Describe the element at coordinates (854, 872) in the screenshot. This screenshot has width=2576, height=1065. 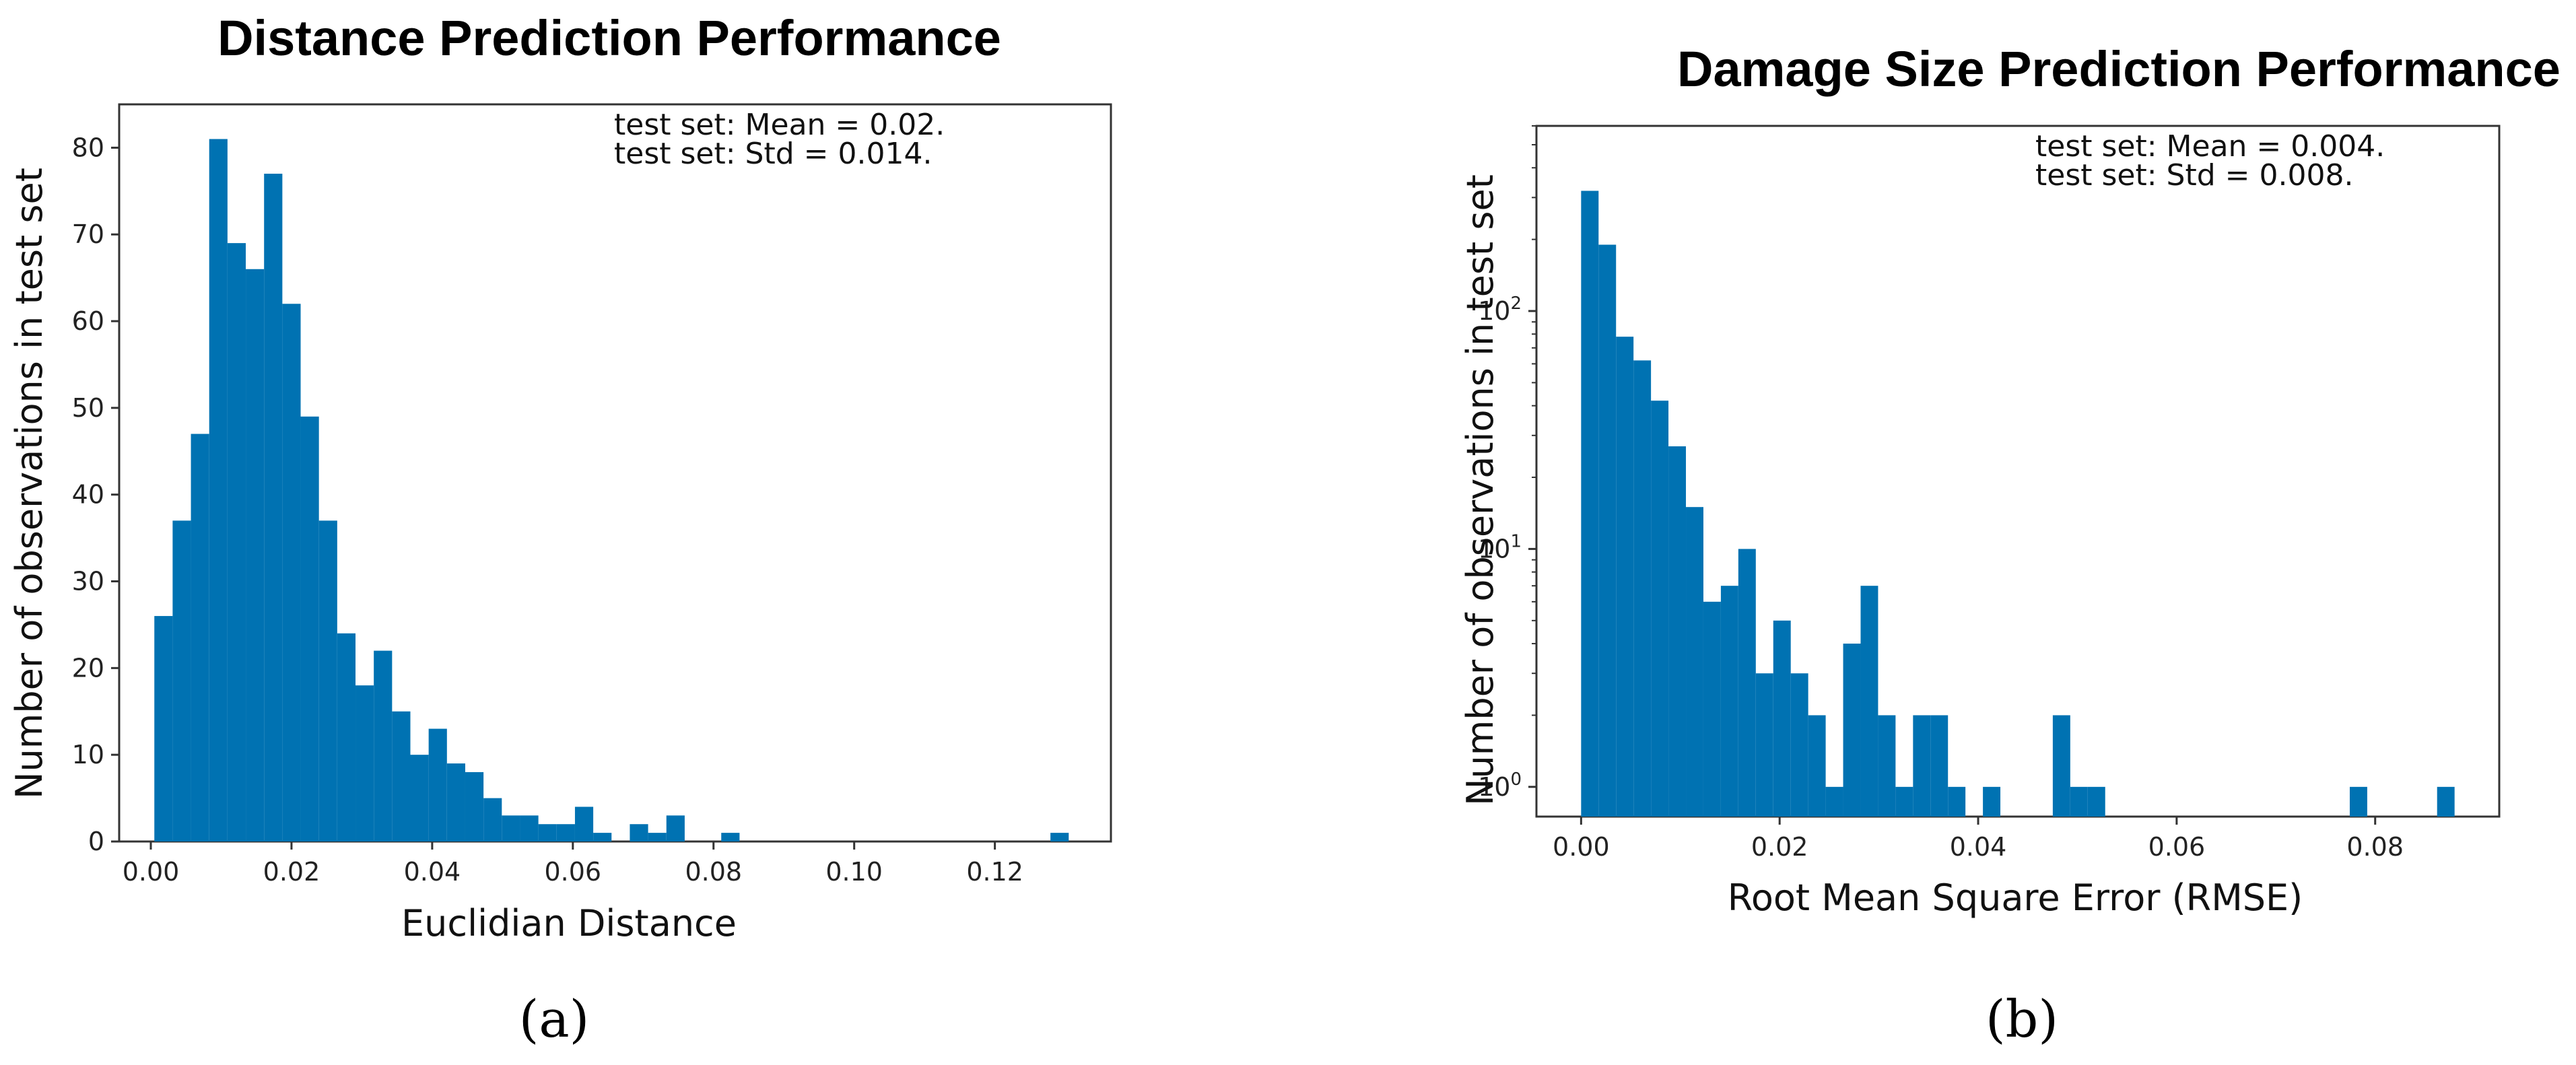
I see `x-tick-label: 0.10` at that location.